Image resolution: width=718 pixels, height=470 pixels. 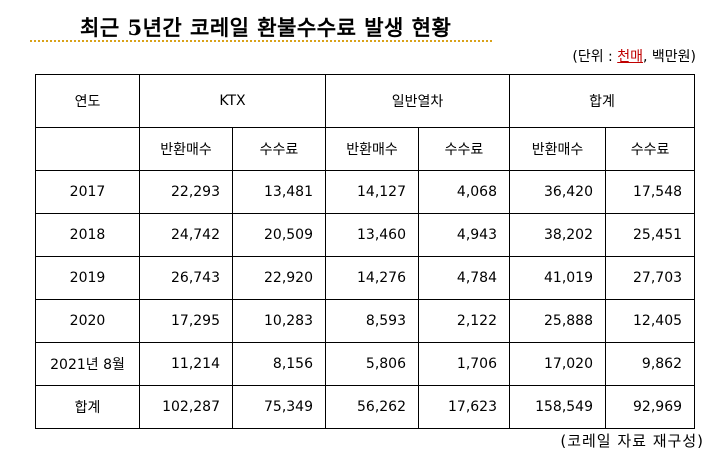 I want to click on cell-value: 13,460, so click(x=372, y=235).